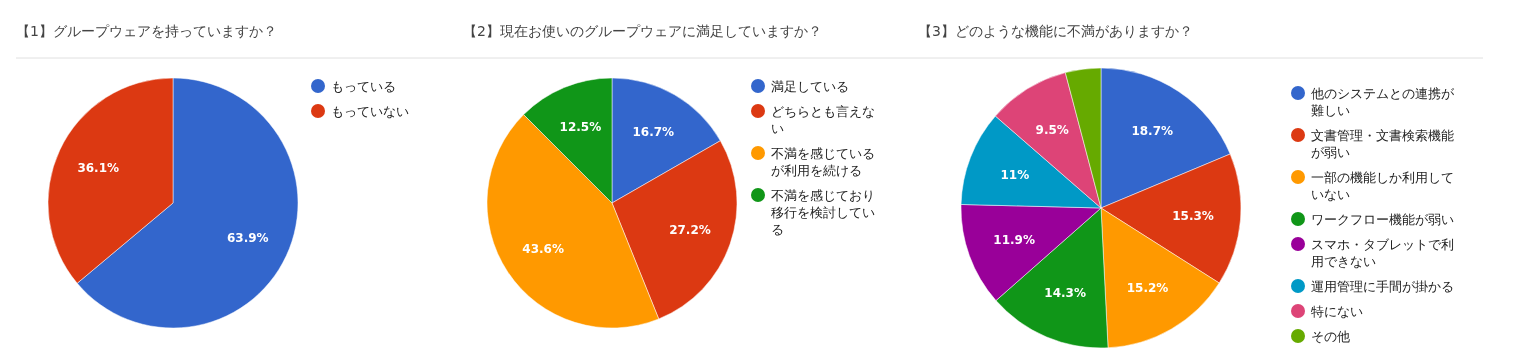  What do you see at coordinates (1055, 31) in the screenshot?
I see `chart-title: 【3】どのような機能に不満がありますか？` at bounding box center [1055, 31].